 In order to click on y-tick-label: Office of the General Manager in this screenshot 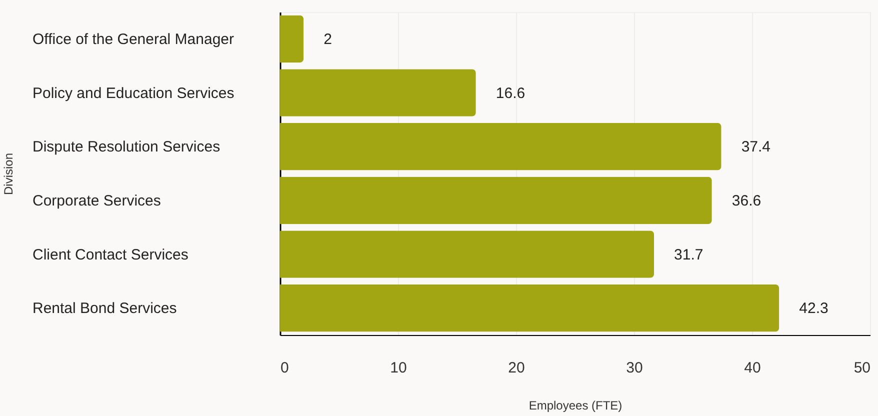, I will do `click(133, 39)`.